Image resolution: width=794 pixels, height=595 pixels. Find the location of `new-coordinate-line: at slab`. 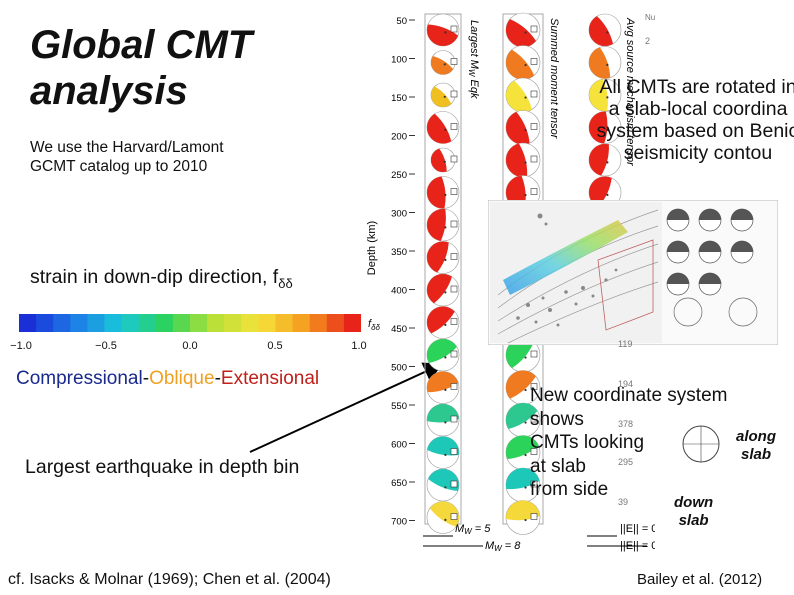

new-coordinate-line: at slab is located at coordinates (558, 466).